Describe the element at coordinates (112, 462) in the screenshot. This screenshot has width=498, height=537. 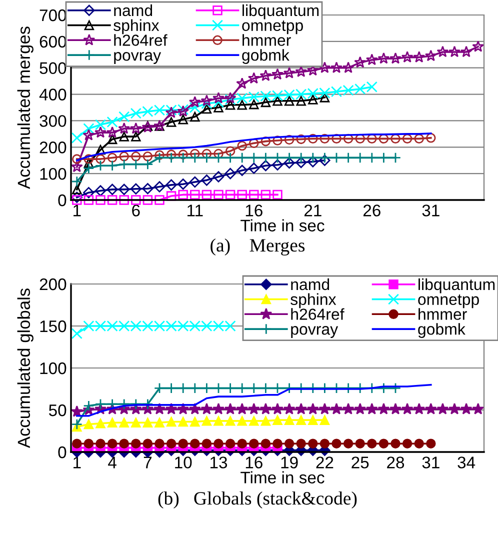
I see `x-tick-label: 4` at that location.